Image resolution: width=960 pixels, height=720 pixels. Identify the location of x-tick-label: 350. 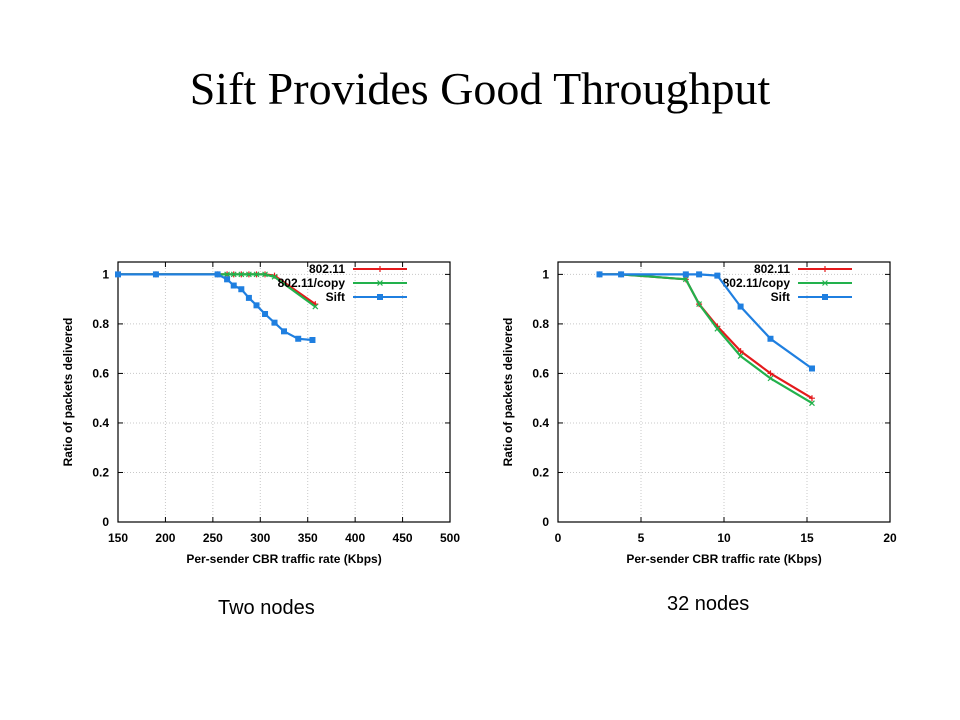
(308, 538).